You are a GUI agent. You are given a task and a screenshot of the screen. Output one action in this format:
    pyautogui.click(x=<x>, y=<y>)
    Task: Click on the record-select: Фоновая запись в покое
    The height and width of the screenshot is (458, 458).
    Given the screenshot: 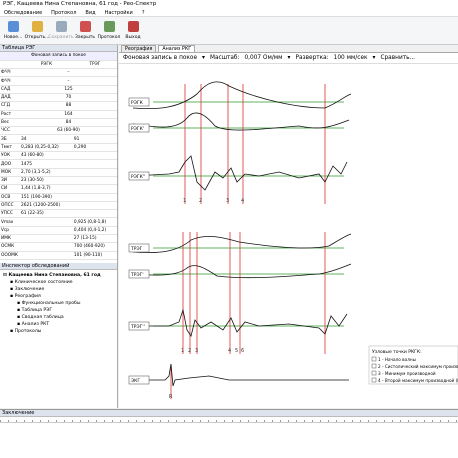 What is the action you would take?
    pyautogui.click(x=160, y=58)
    